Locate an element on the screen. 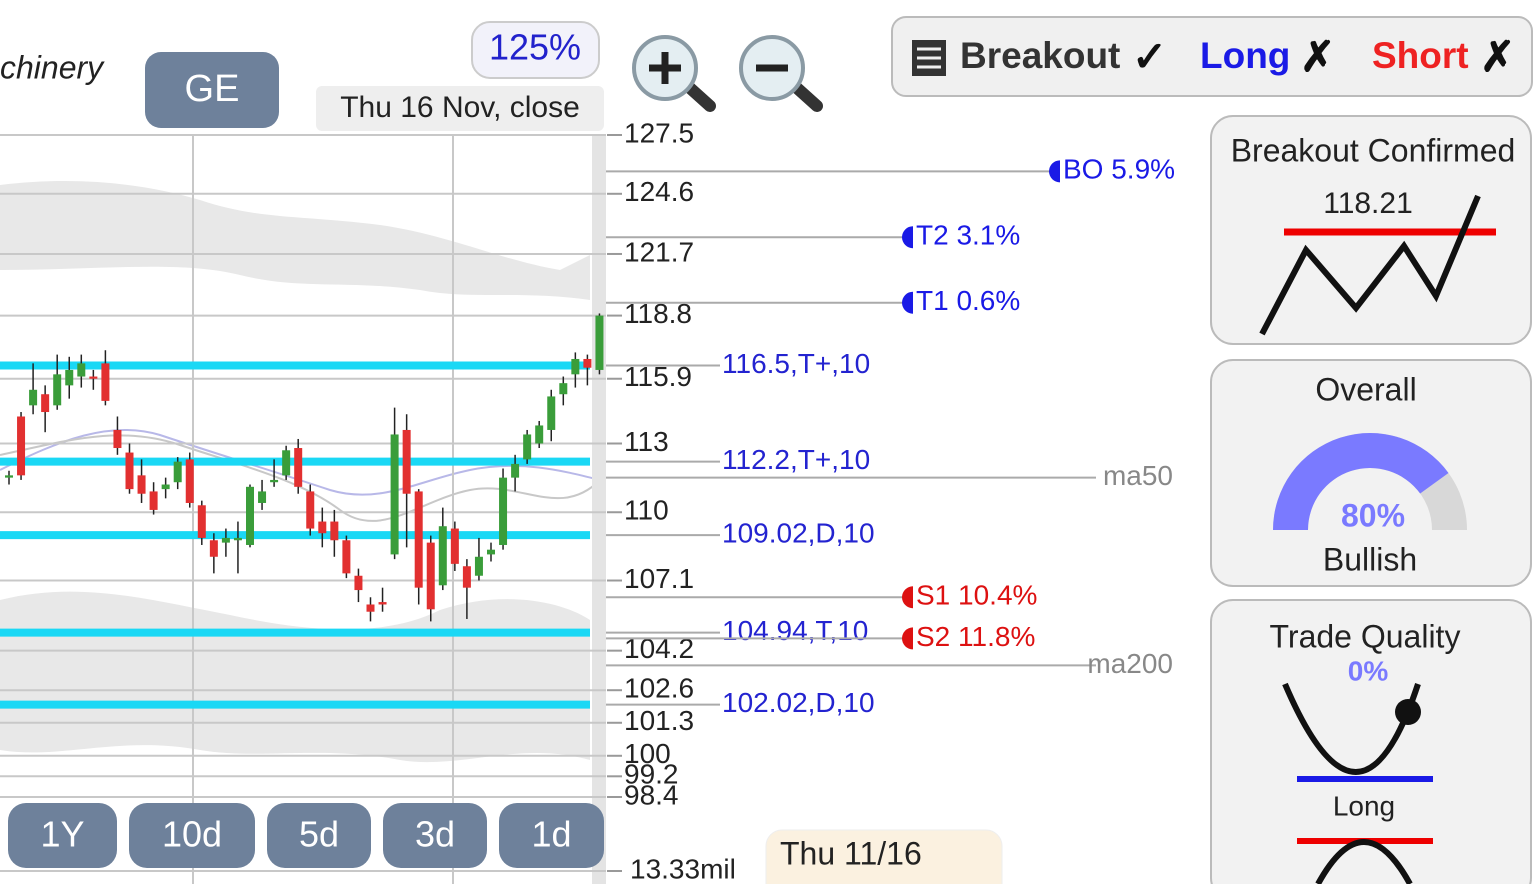  y-tick-label: 107.1 is located at coordinates (659, 578).